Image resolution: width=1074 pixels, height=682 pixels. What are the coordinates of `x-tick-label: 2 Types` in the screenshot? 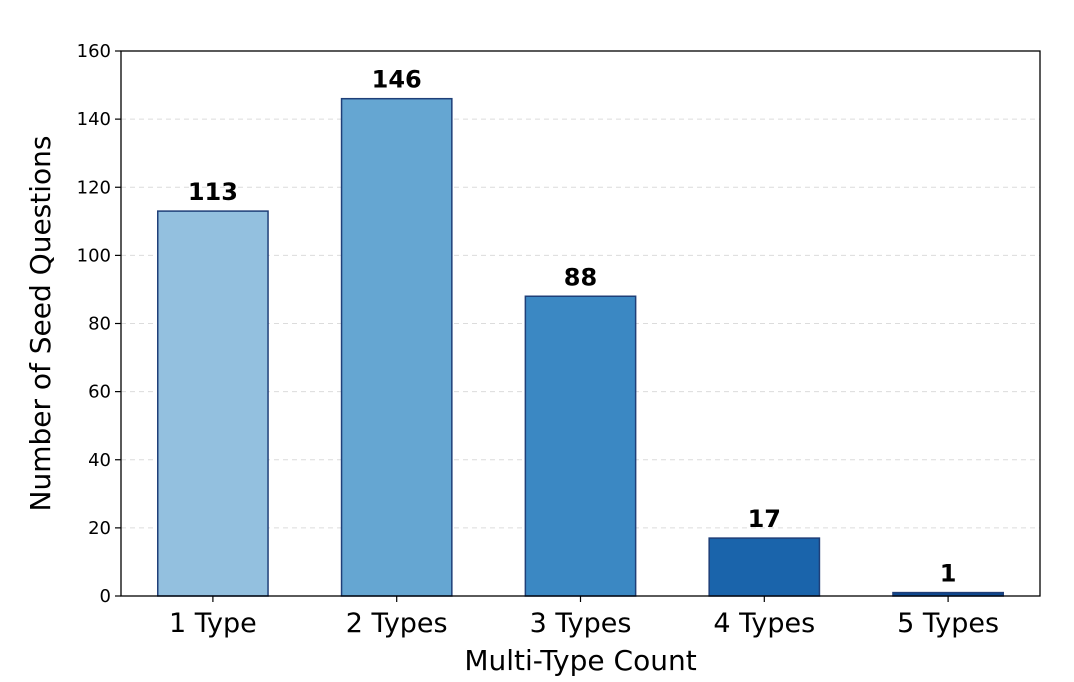 It's located at (397, 623).